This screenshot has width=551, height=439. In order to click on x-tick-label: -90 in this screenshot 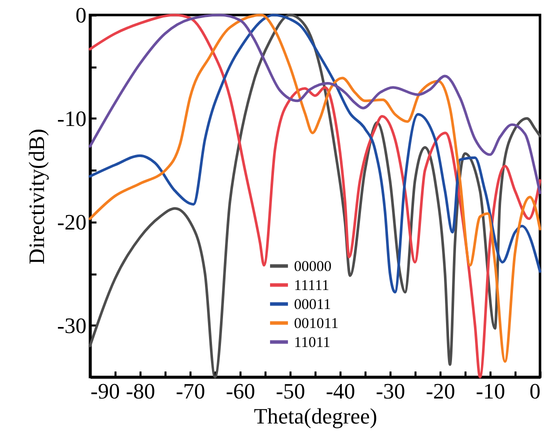, I will do `click(105, 391)`.